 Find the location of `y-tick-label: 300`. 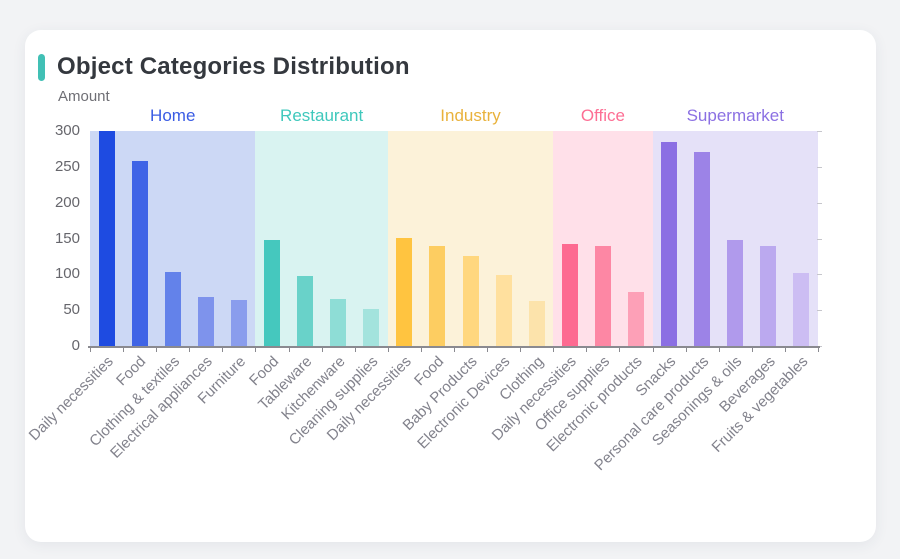

y-tick-label: 300 is located at coordinates (67, 130).